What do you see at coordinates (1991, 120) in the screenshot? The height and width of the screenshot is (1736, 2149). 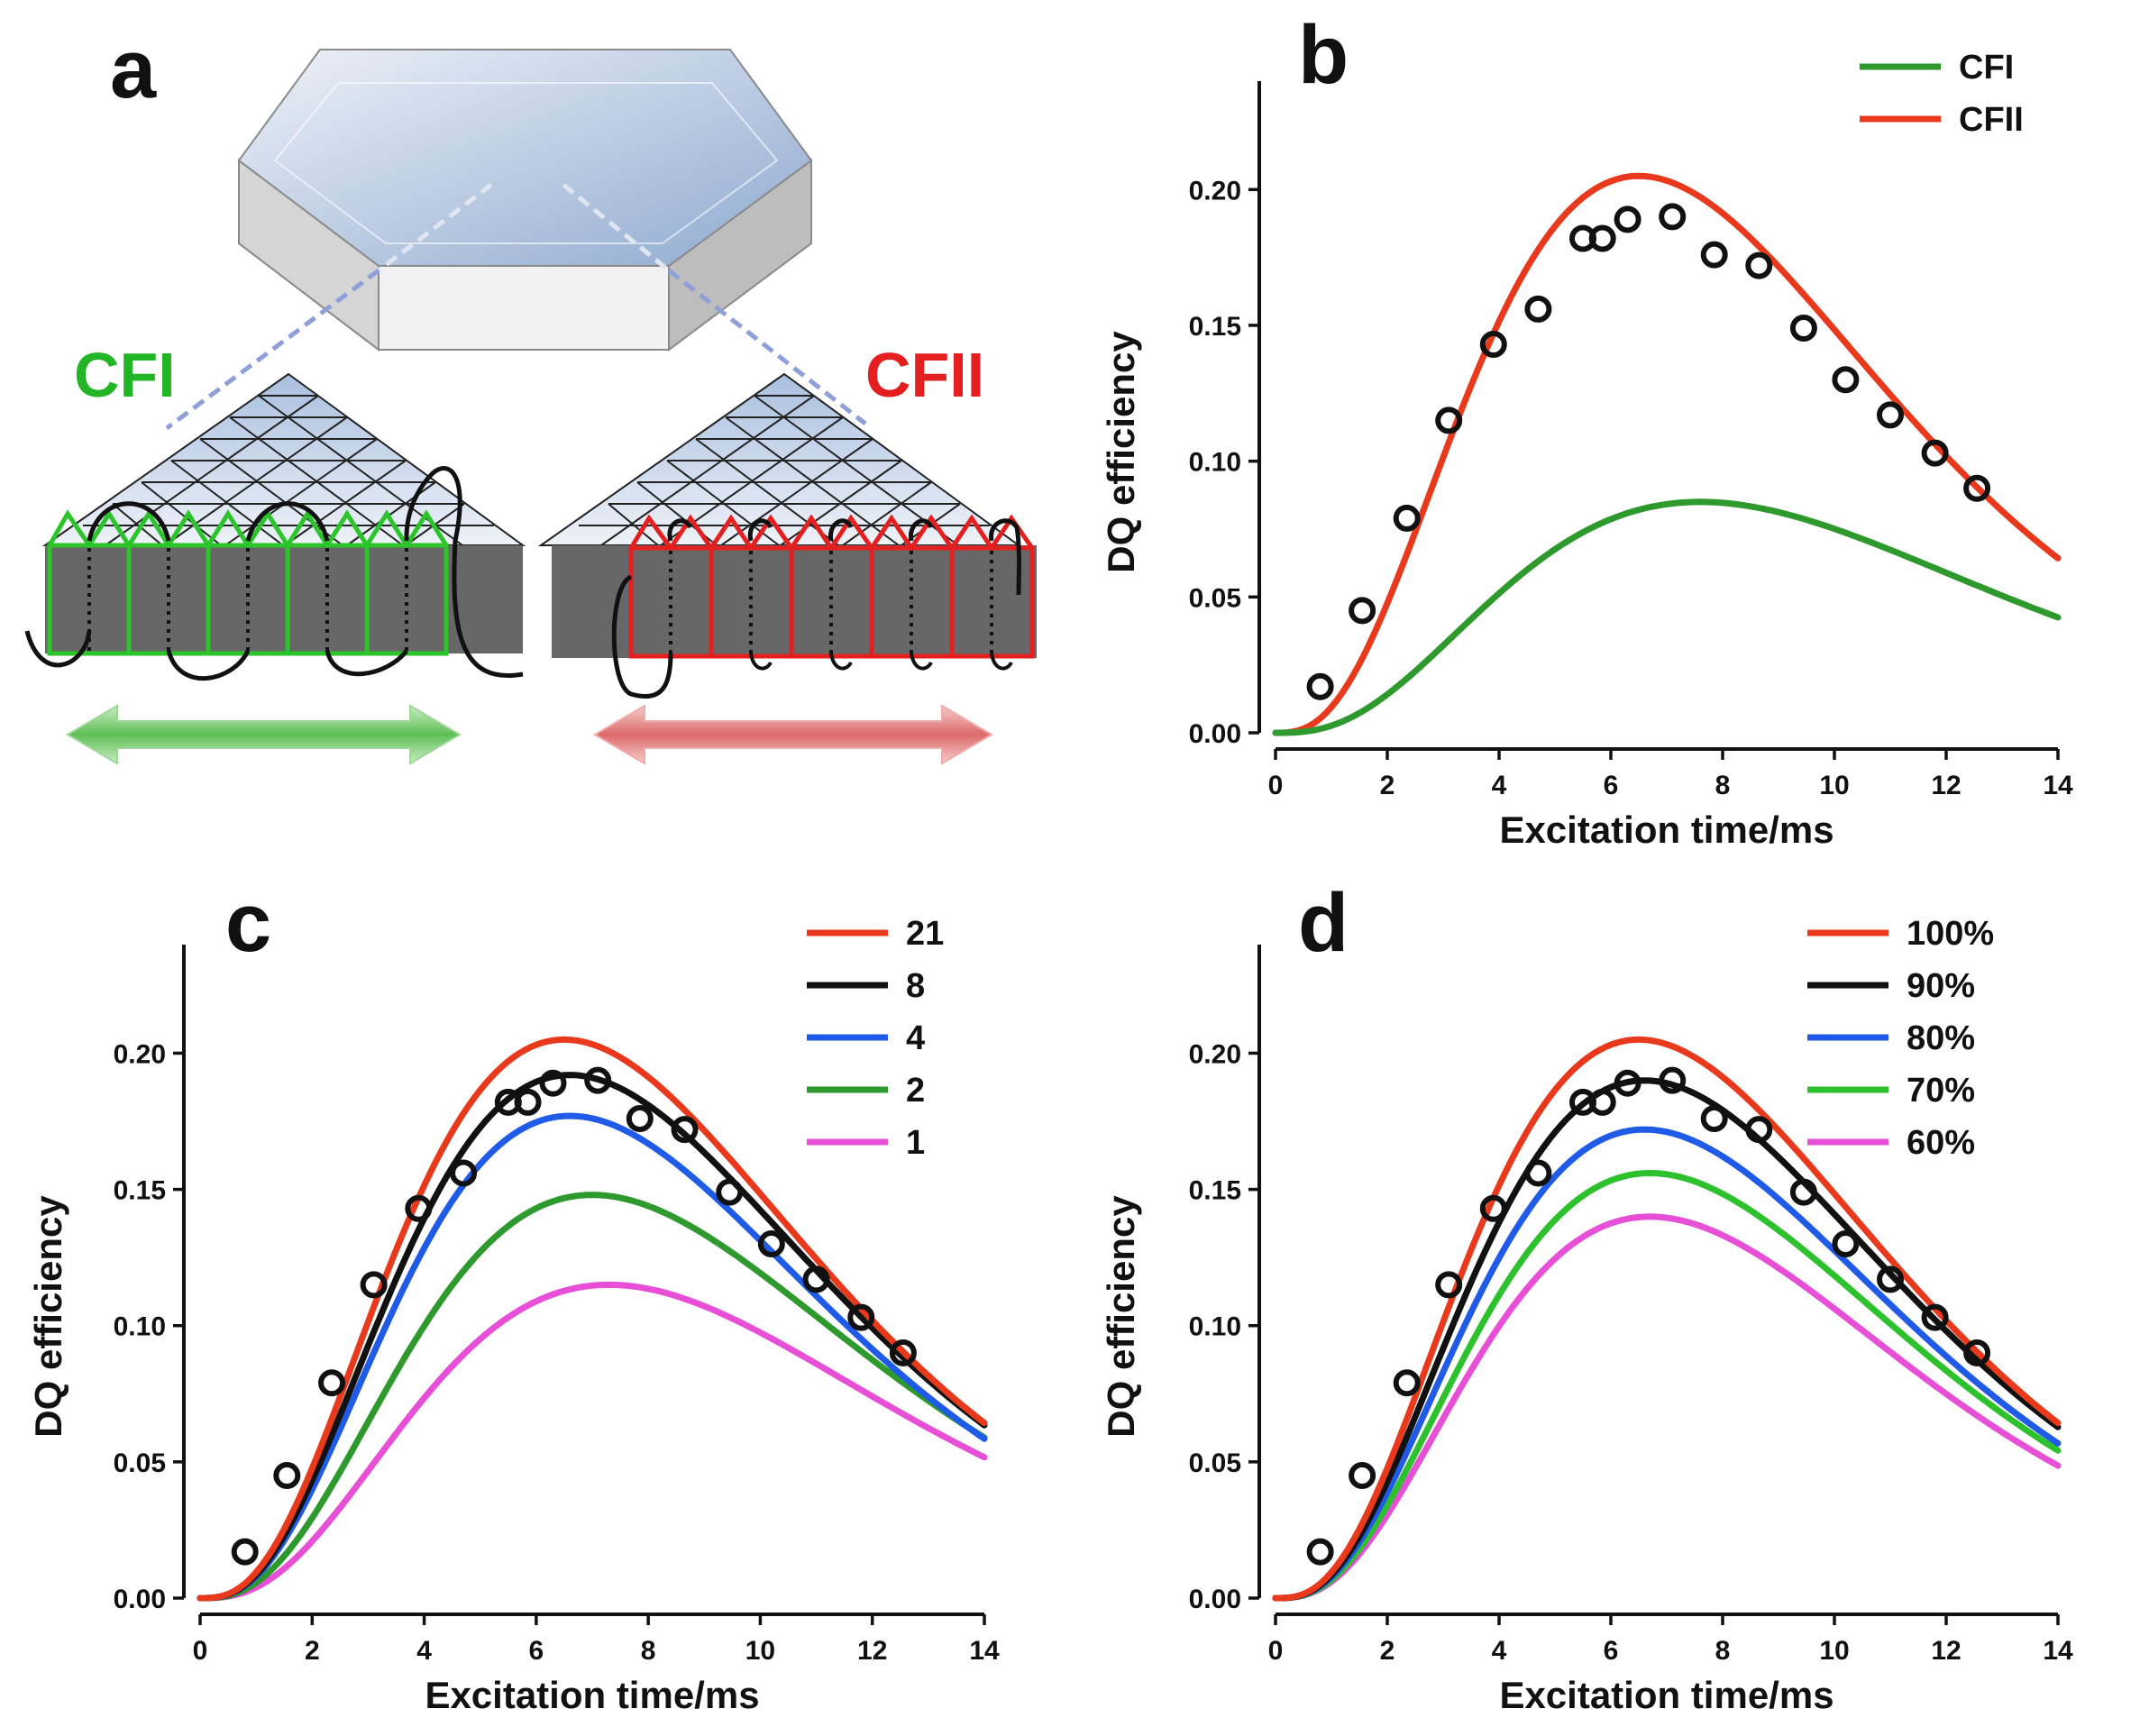 I see `legend-label: CFII` at bounding box center [1991, 120].